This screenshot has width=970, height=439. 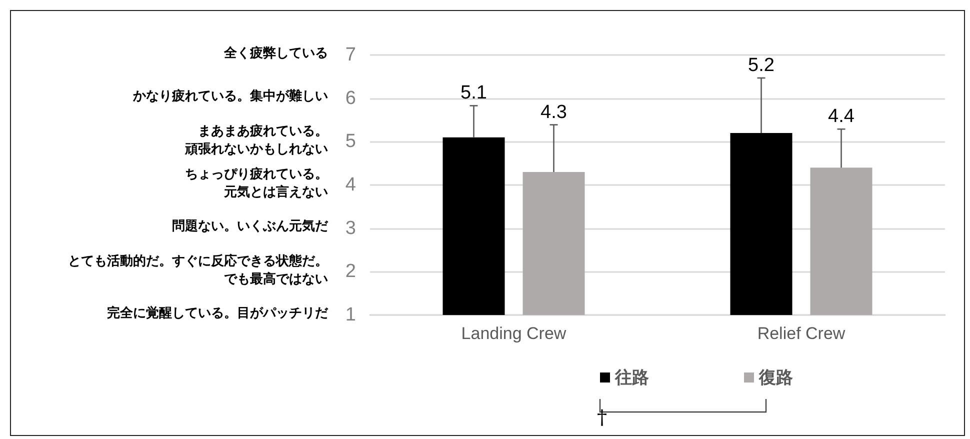 I want to click on x-tick-label: Relief Crew, so click(x=801, y=333).